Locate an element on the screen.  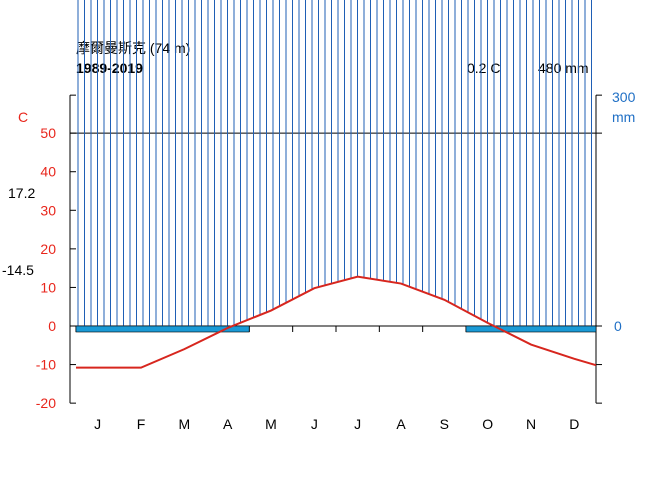
temp-tick-label: 50 is located at coordinates (48, 133).